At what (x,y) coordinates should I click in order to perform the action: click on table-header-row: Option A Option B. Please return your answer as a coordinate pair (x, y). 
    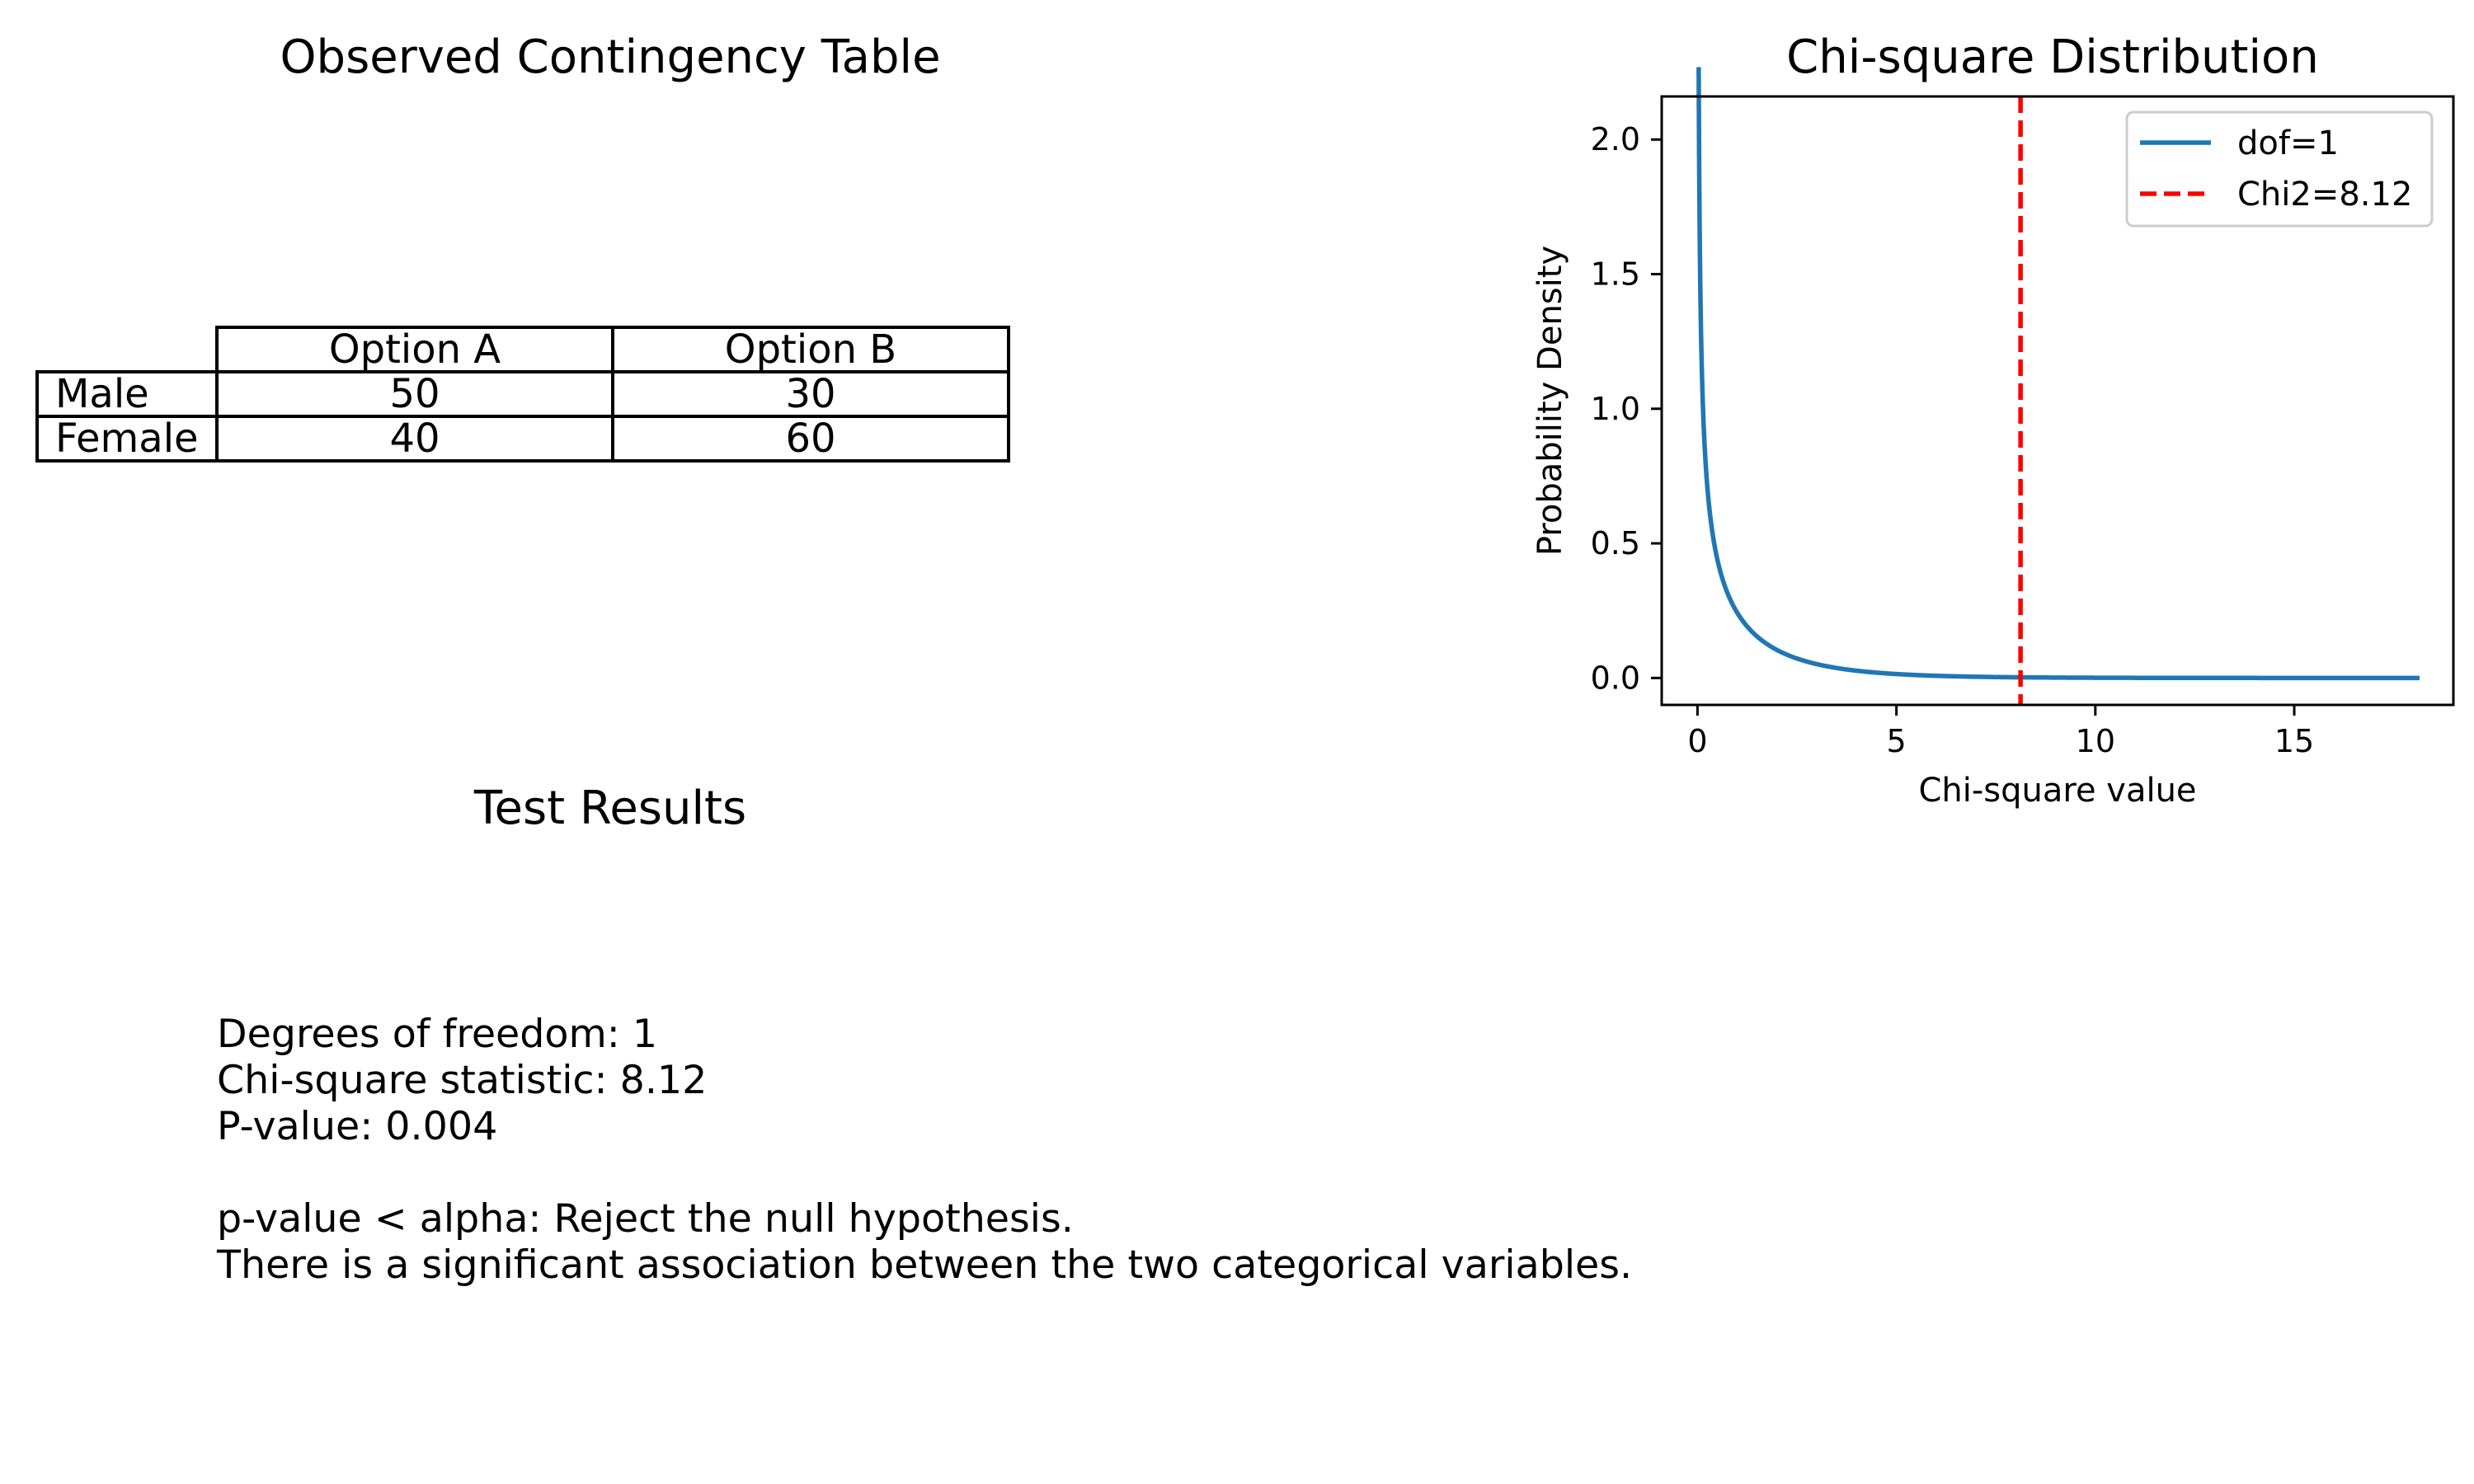
    Looking at the image, I should click on (523, 349).